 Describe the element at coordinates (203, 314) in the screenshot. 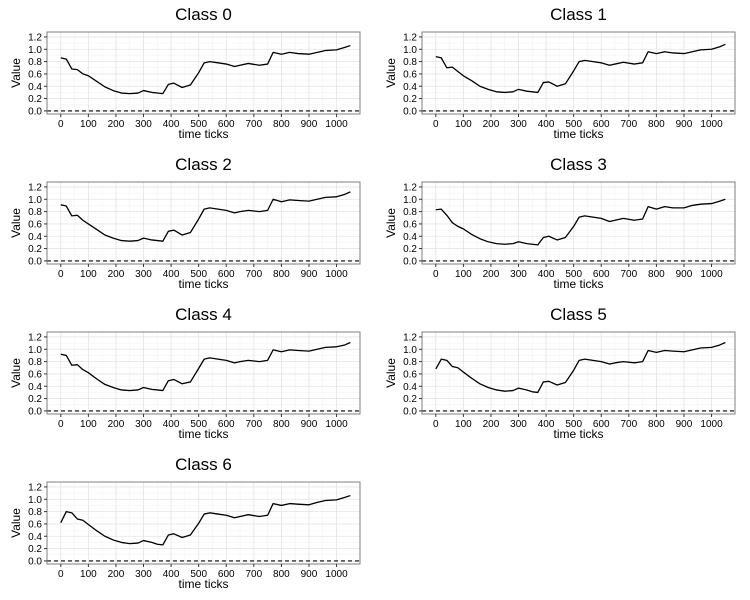

I see `panel-title: Class 4` at that location.